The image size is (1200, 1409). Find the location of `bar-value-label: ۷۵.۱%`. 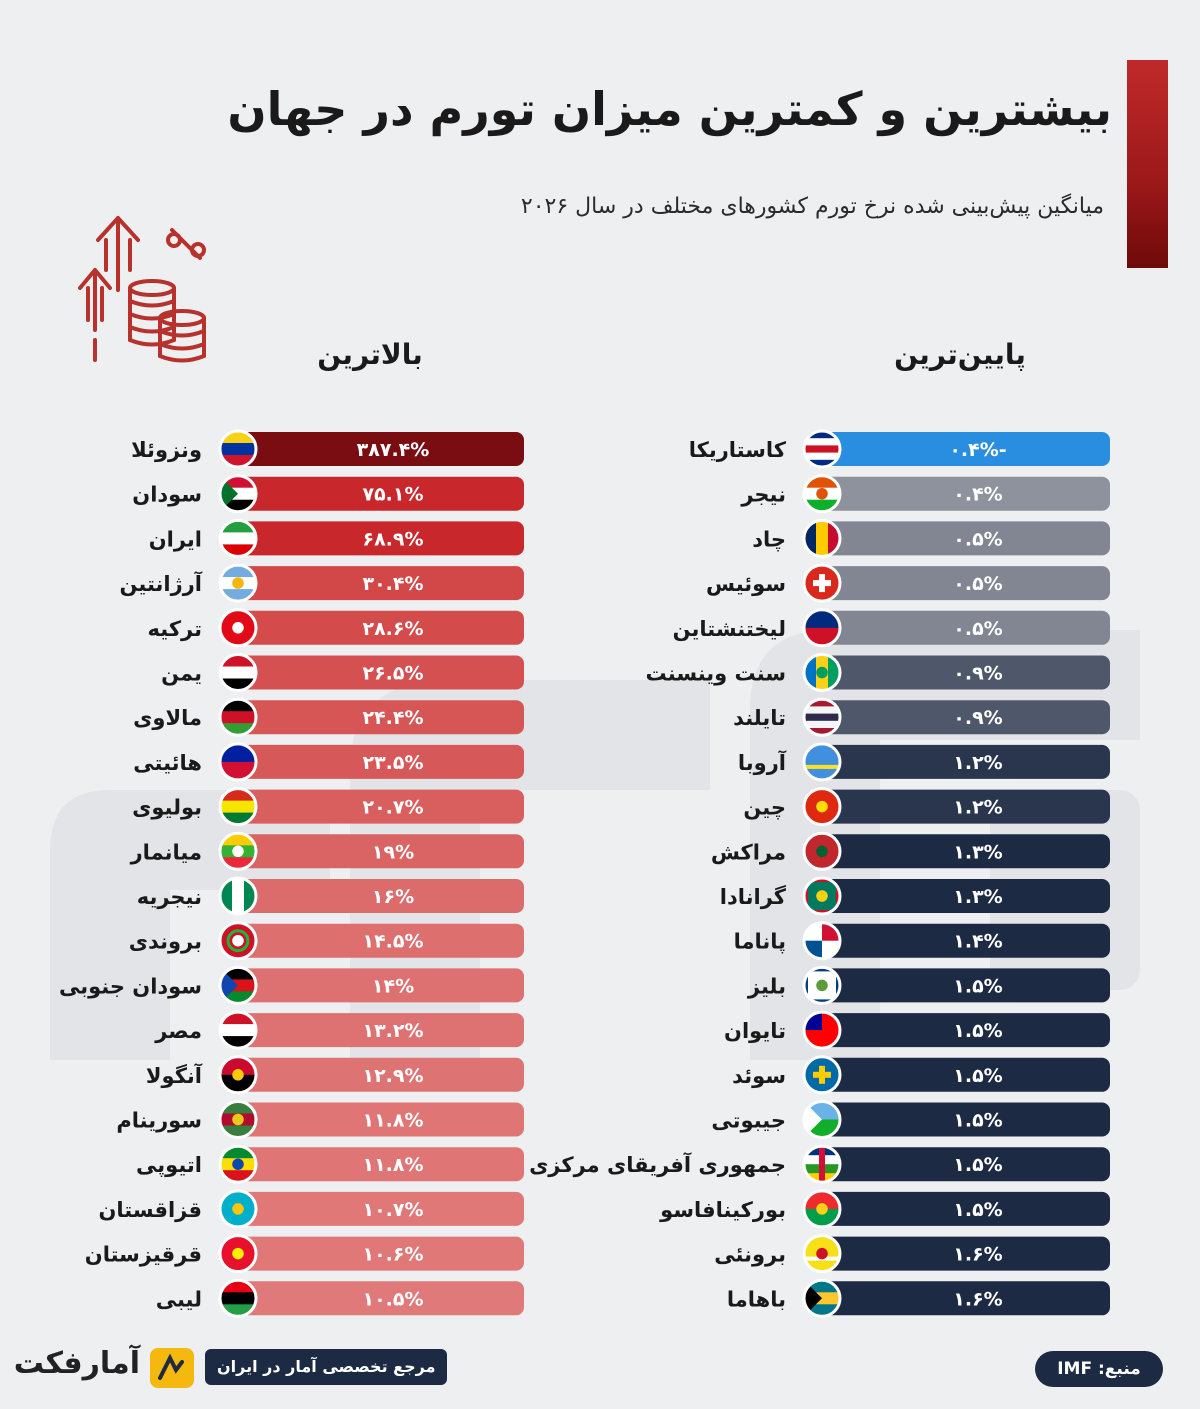

bar-value-label: ۷۵.۱% is located at coordinates (392, 495).